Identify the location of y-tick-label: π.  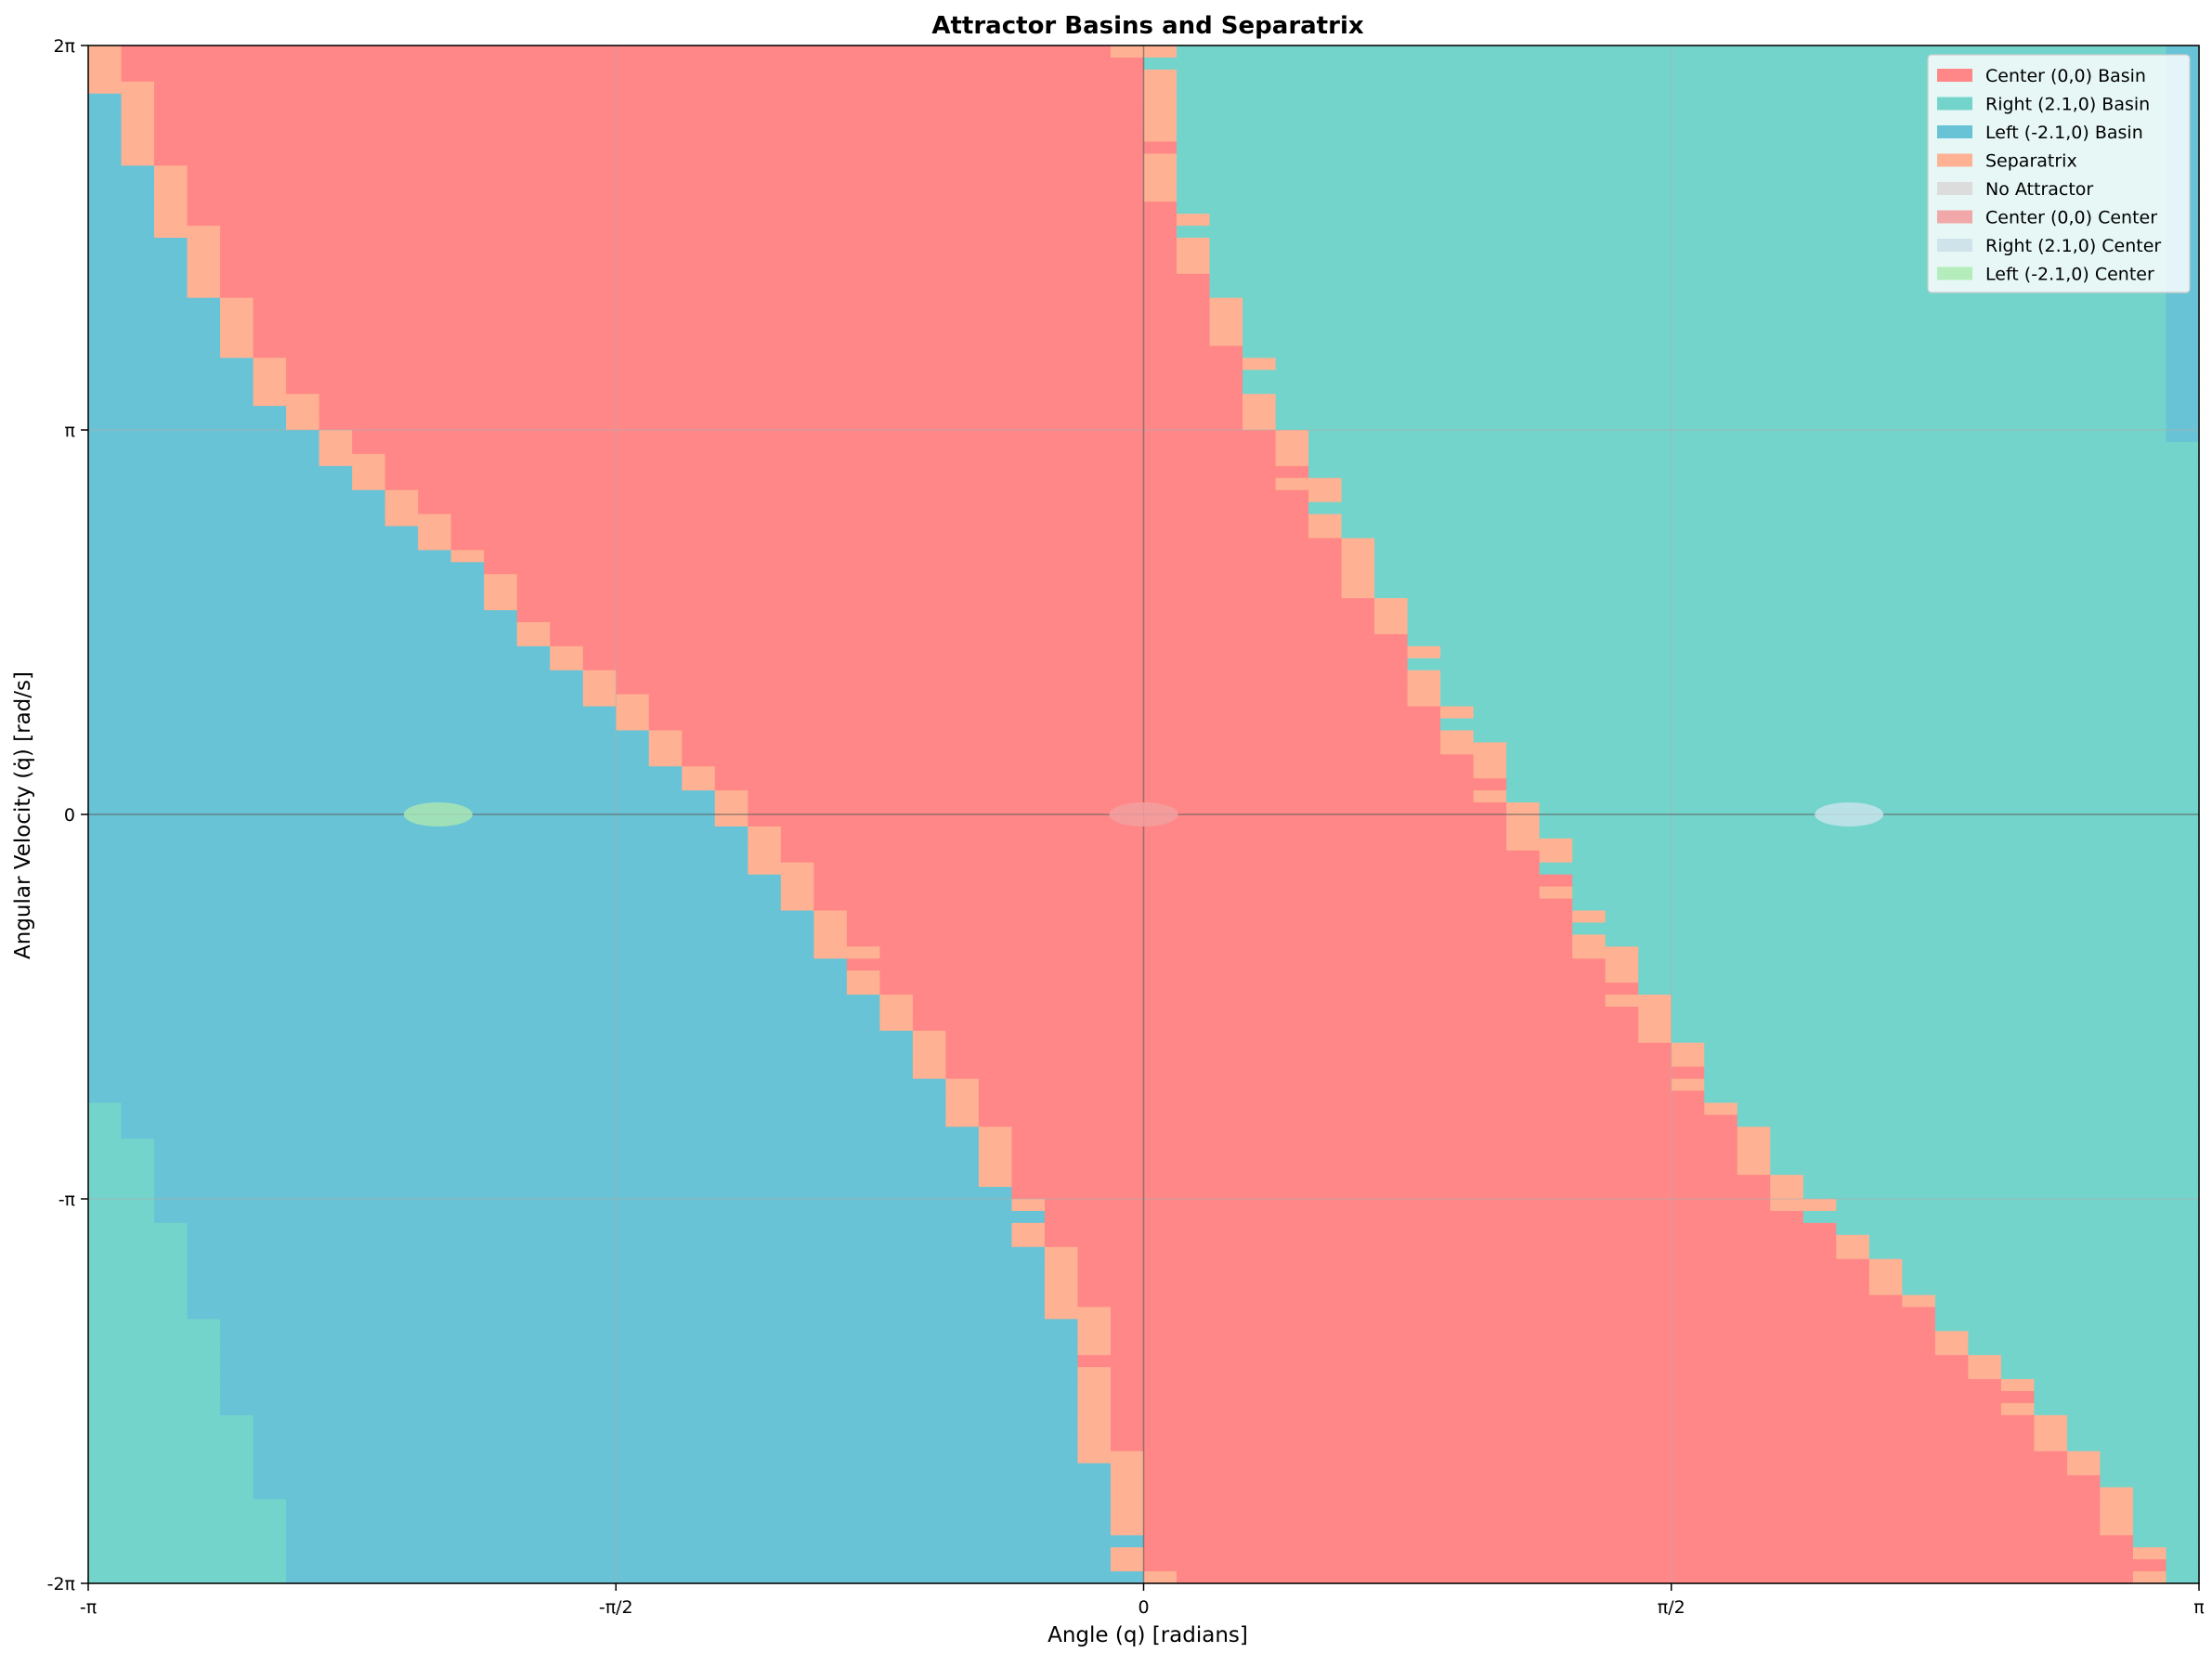
(70, 431).